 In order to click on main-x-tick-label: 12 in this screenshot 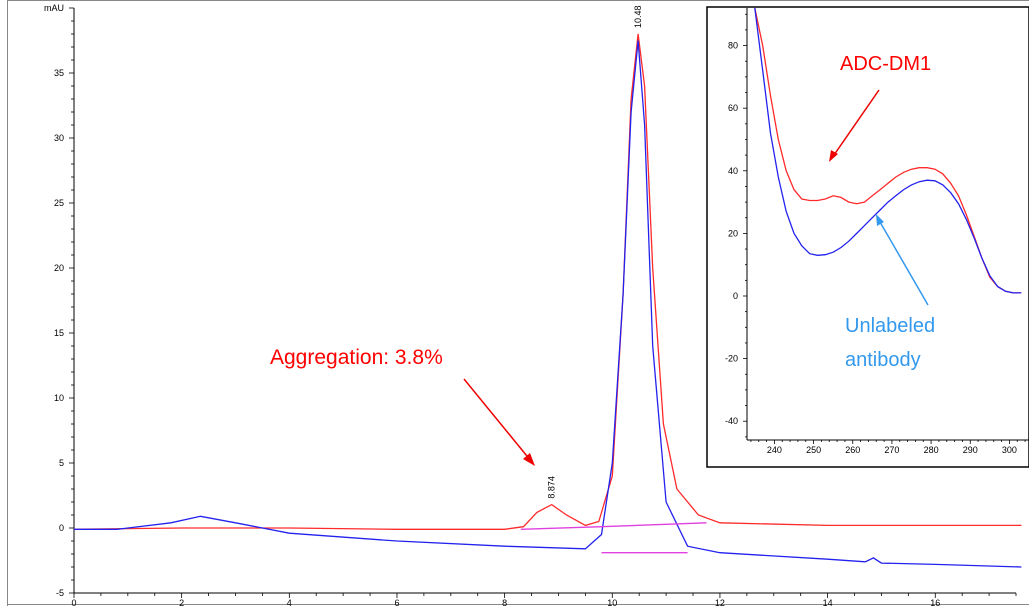, I will do `click(720, 602)`.